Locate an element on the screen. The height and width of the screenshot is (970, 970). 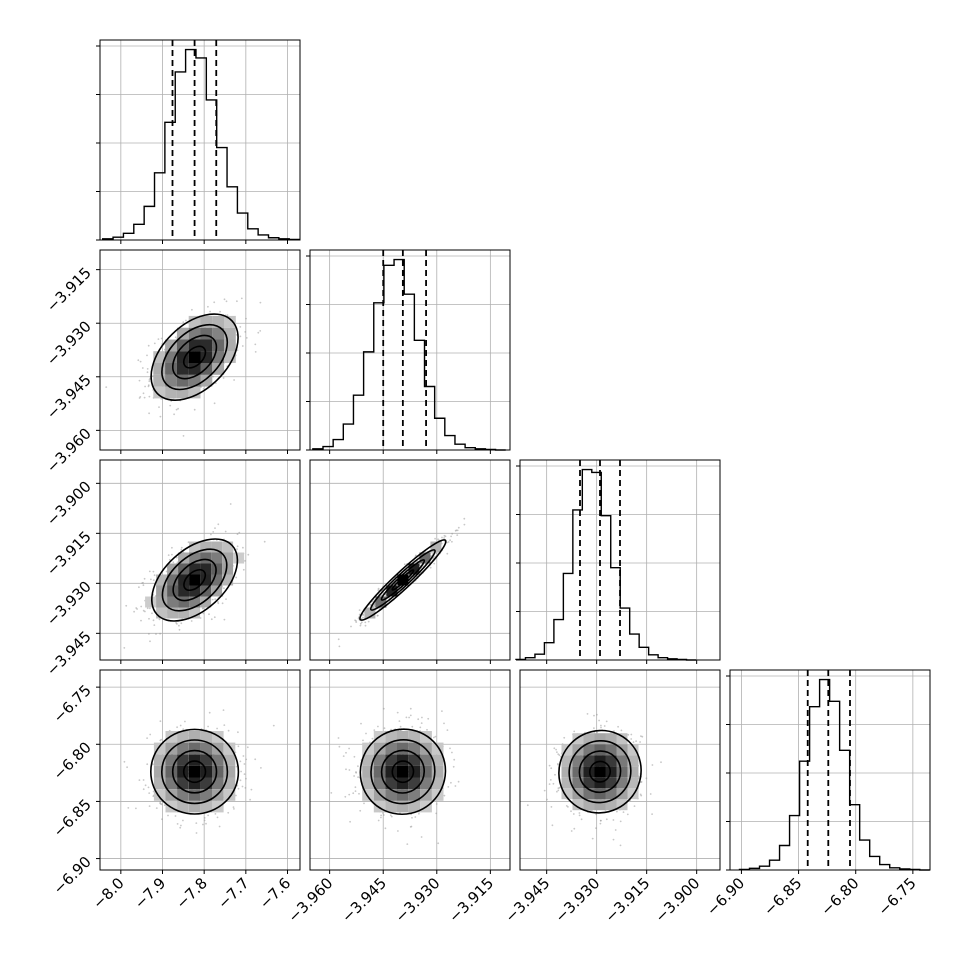
y-tick-label: −6.85 is located at coordinates (72, 818).